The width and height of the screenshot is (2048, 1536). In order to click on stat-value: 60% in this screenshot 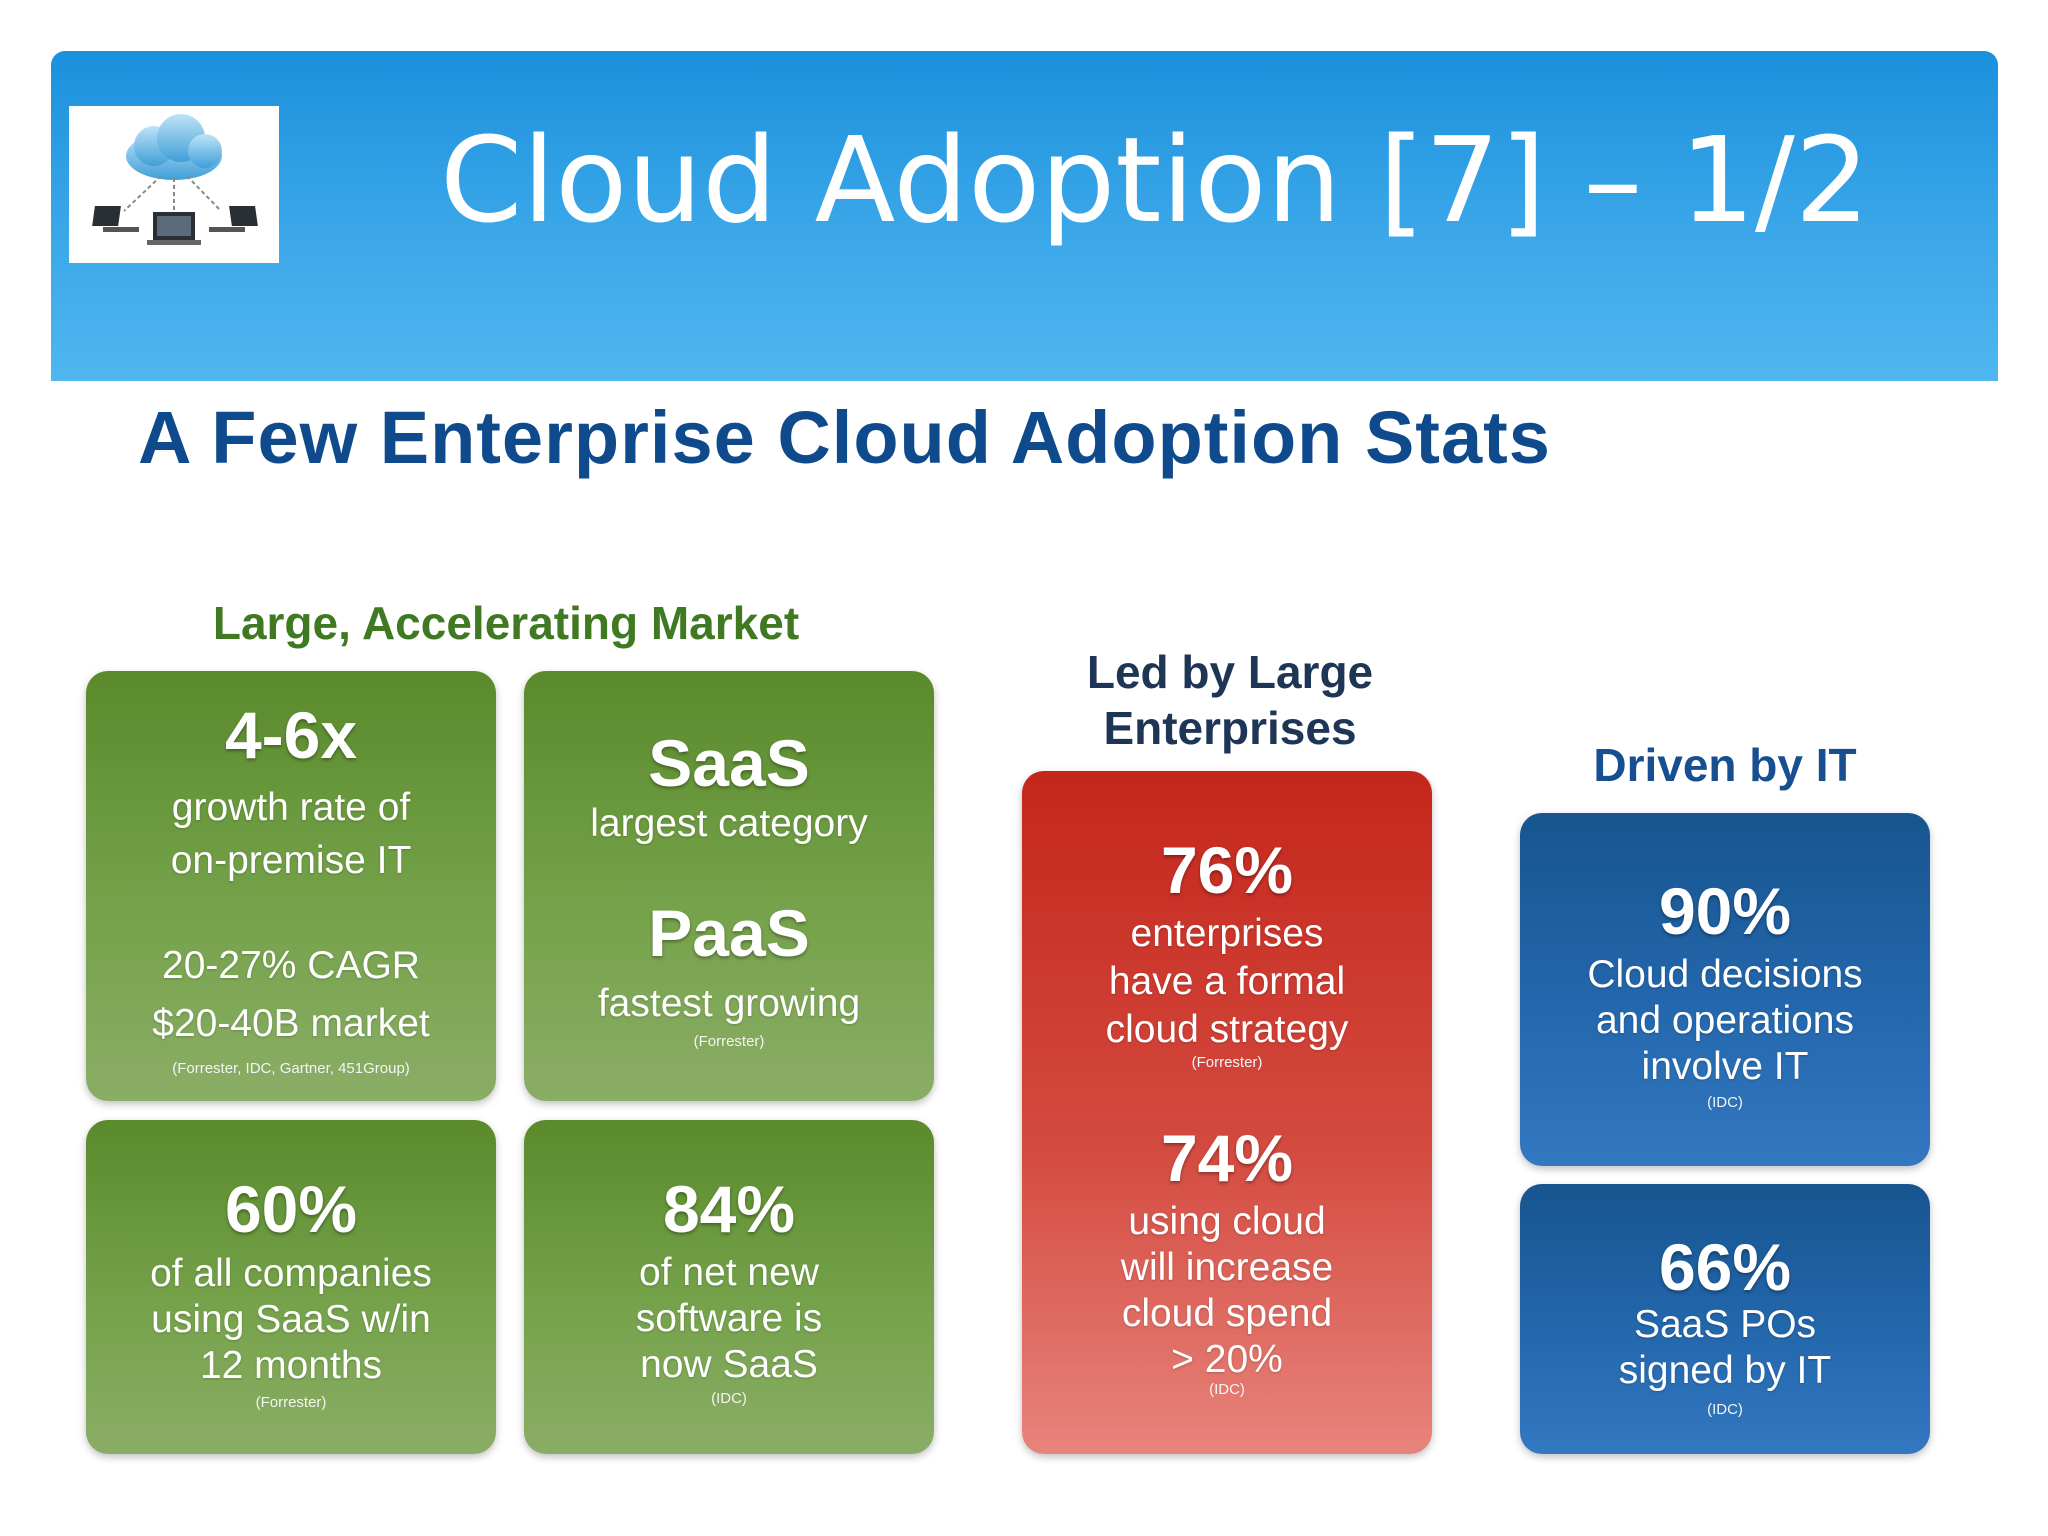, I will do `click(291, 1209)`.